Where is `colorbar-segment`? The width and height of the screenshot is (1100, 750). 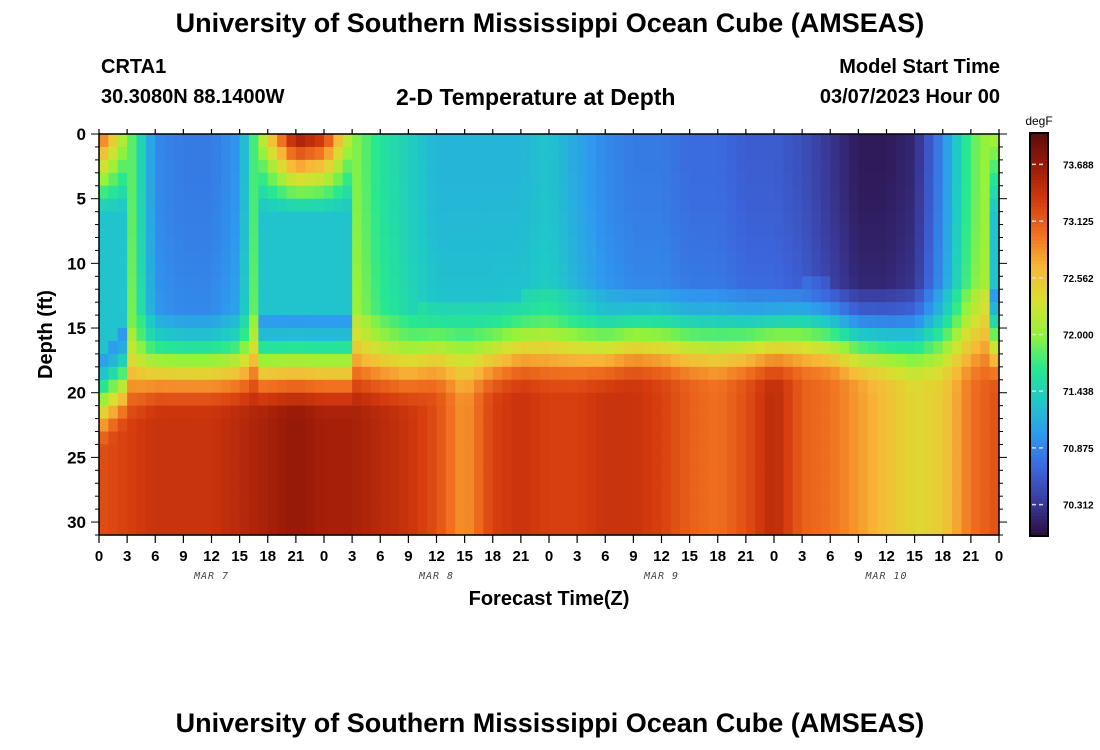
colorbar-segment is located at coordinates (1039, 222).